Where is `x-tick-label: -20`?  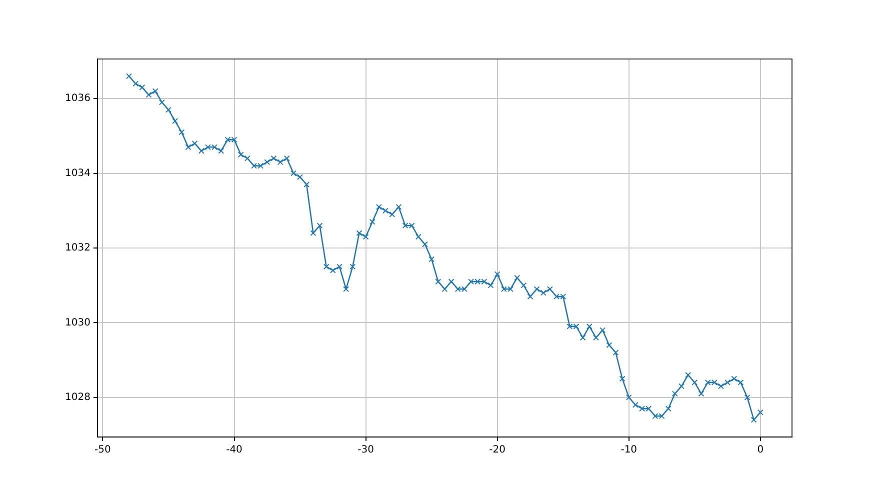 x-tick-label: -20 is located at coordinates (497, 450).